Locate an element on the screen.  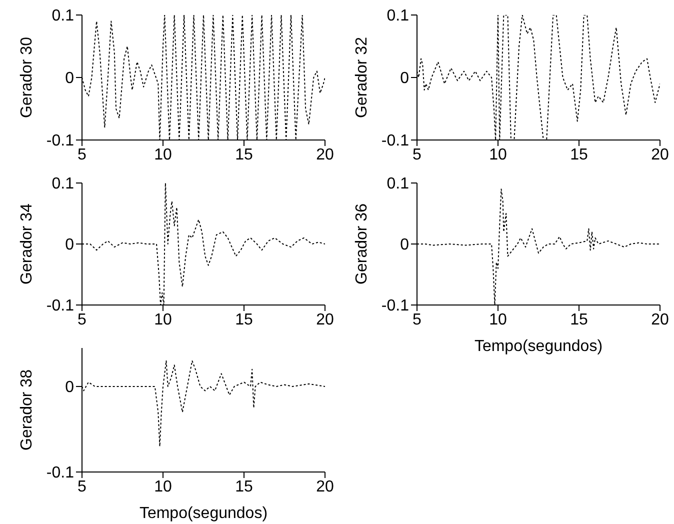
y-axis-title: Gerador 32 is located at coordinates (362, 77).